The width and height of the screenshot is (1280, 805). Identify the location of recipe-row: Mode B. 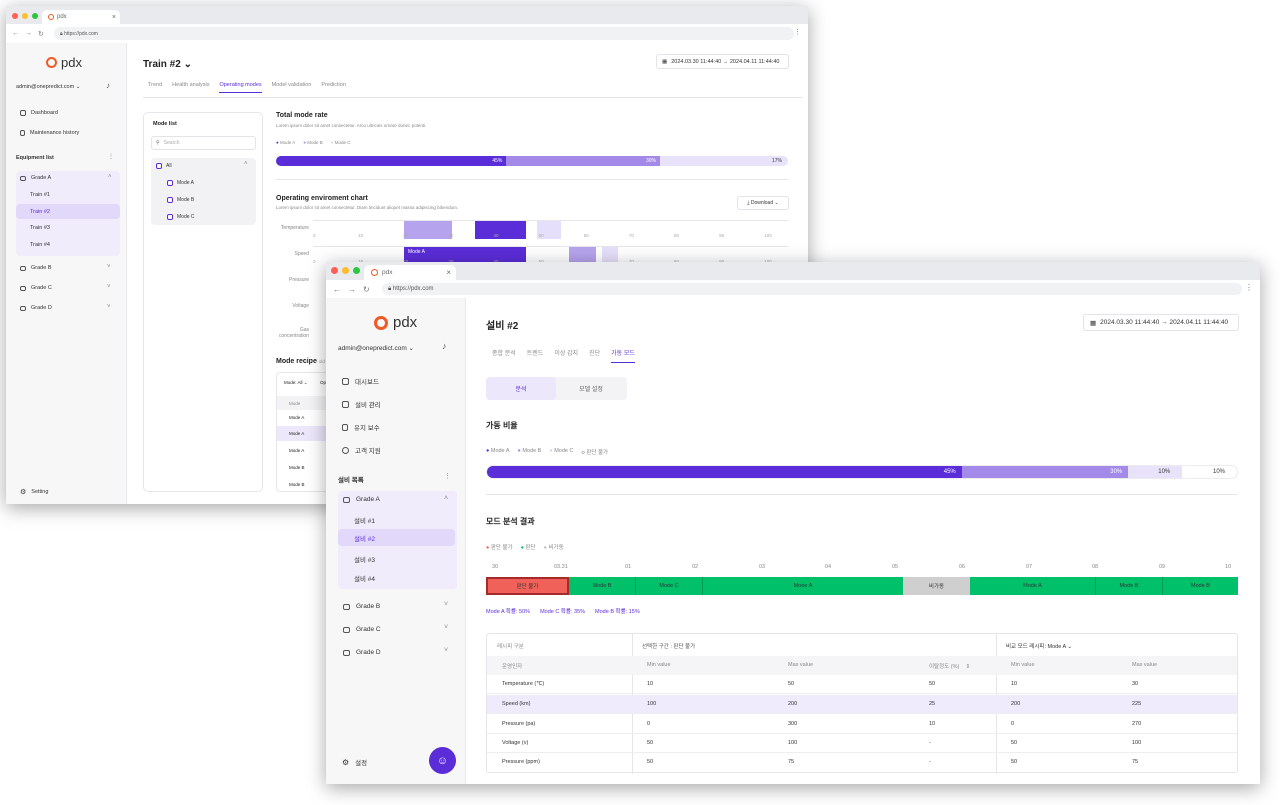
(297, 467).